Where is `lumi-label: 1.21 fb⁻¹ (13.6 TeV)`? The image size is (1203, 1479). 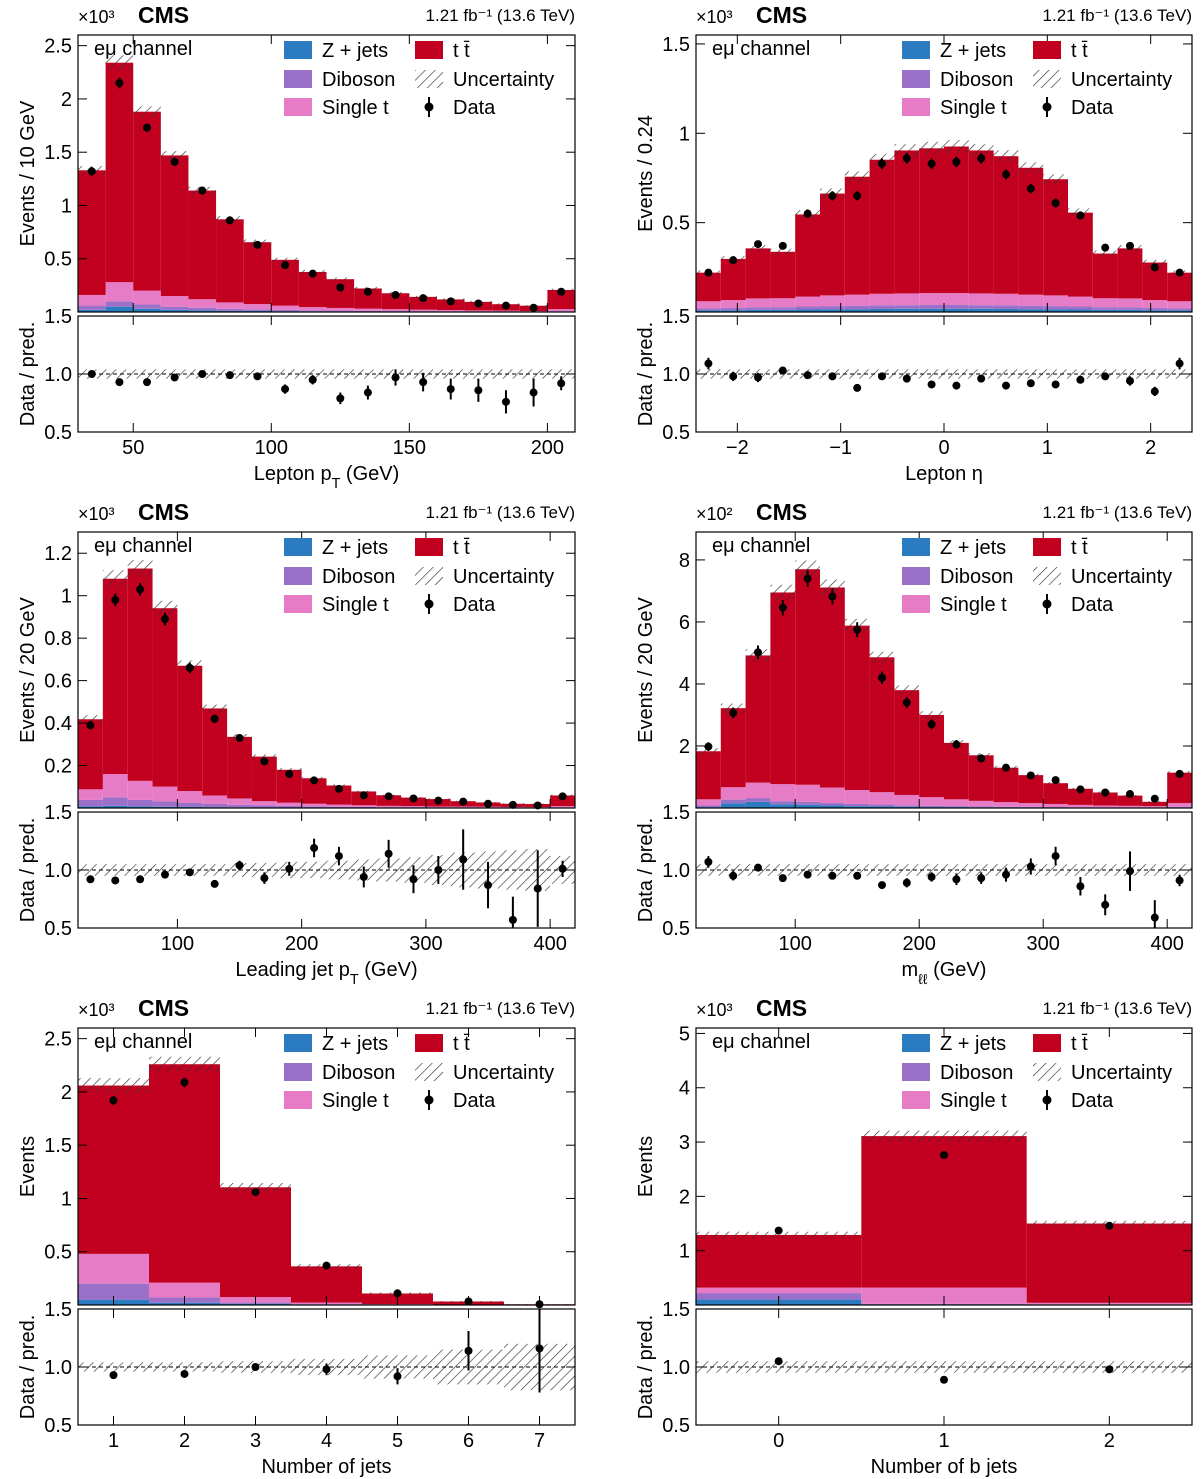 lumi-label: 1.21 fb⁻¹ (13.6 TeV) is located at coordinates (500, 512).